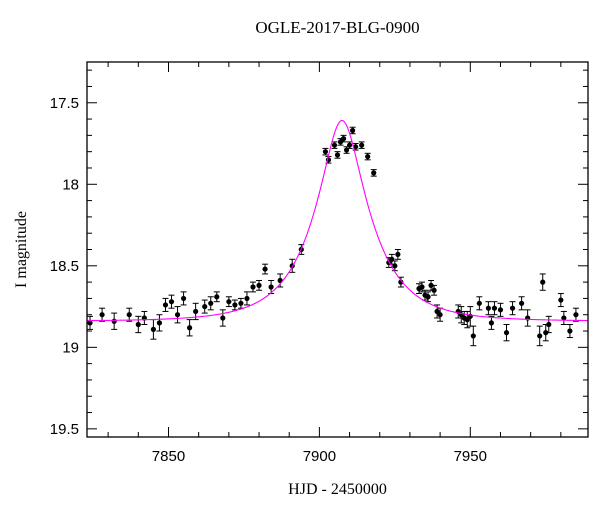 Image resolution: width=600 pixels, height=512 pixels. Describe the element at coordinates (64, 103) in the screenshot. I see `y-tick-label: 17.5` at that location.